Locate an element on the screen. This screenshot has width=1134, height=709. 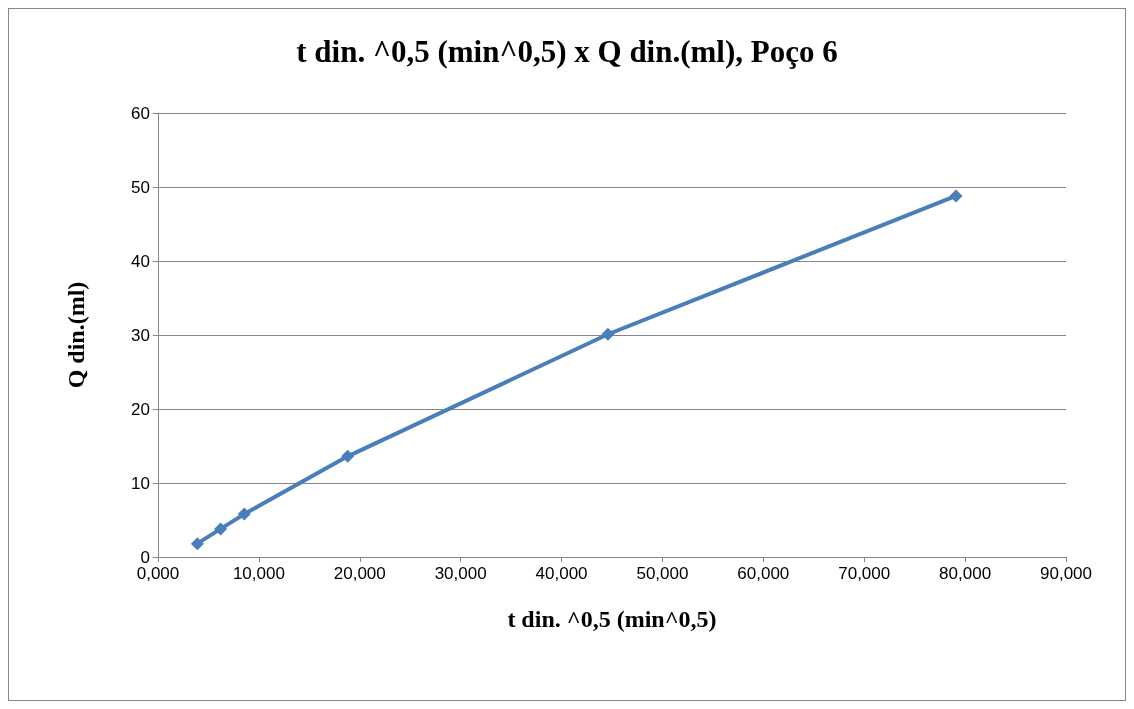
x-tick-label: 90,000 is located at coordinates (1066, 573).